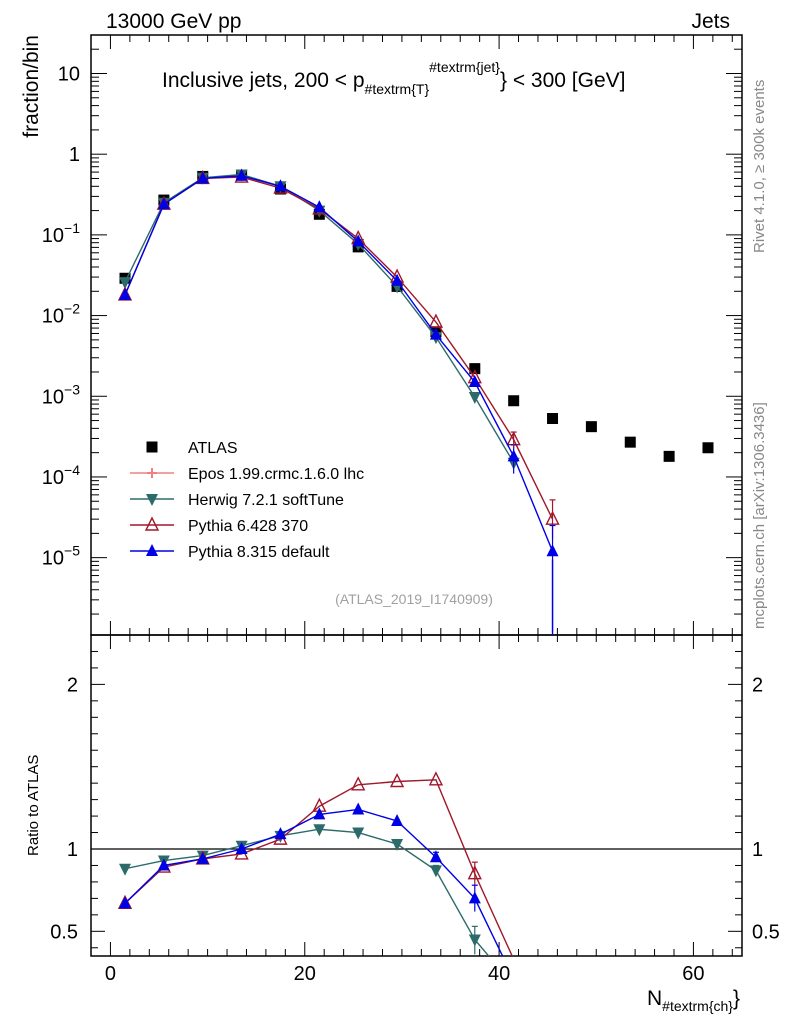 This screenshot has width=786, height=1024. What do you see at coordinates (72, 309) in the screenshot?
I see `y-tick-label-exp: −2` at bounding box center [72, 309].